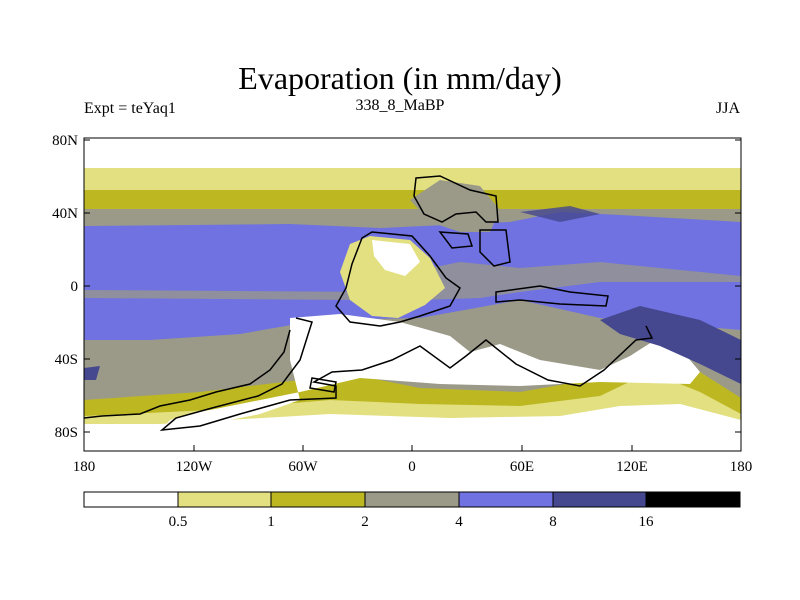  Describe the element at coordinates (365, 522) in the screenshot. I see `colorbar-label: 2` at that location.